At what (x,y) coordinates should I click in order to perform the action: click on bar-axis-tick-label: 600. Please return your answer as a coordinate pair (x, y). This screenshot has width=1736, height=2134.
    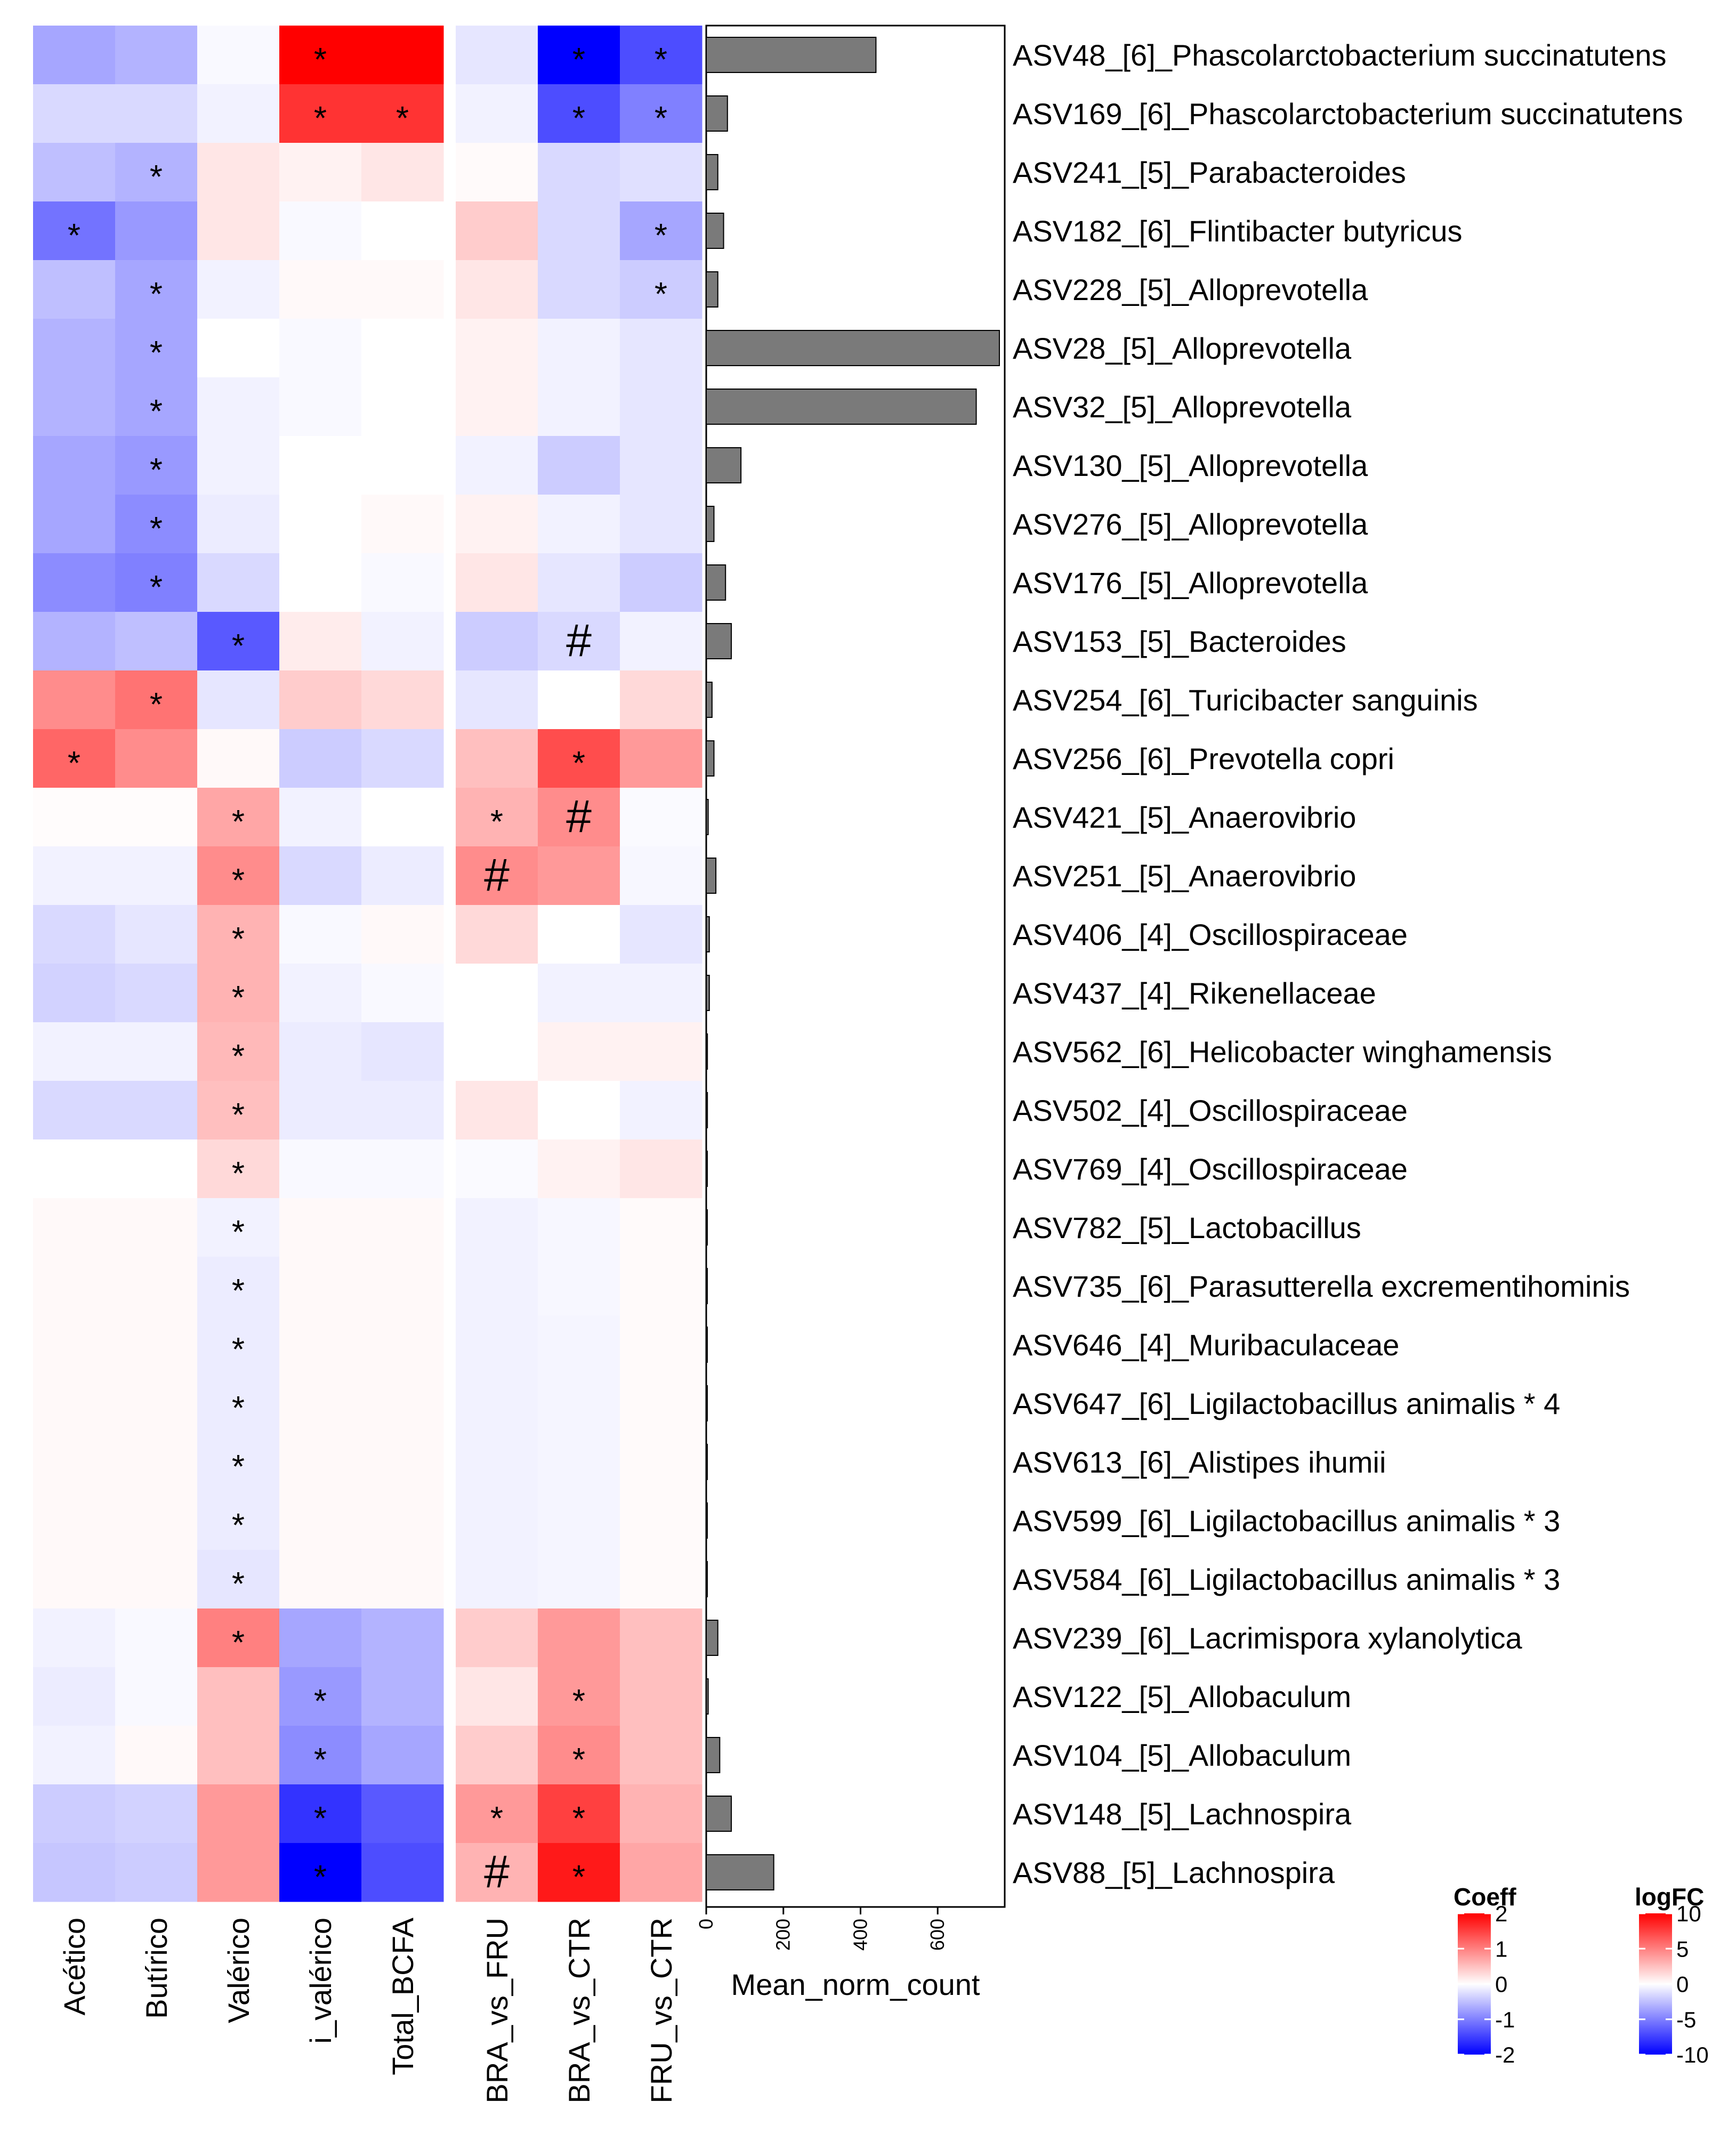
    Looking at the image, I should click on (937, 1935).